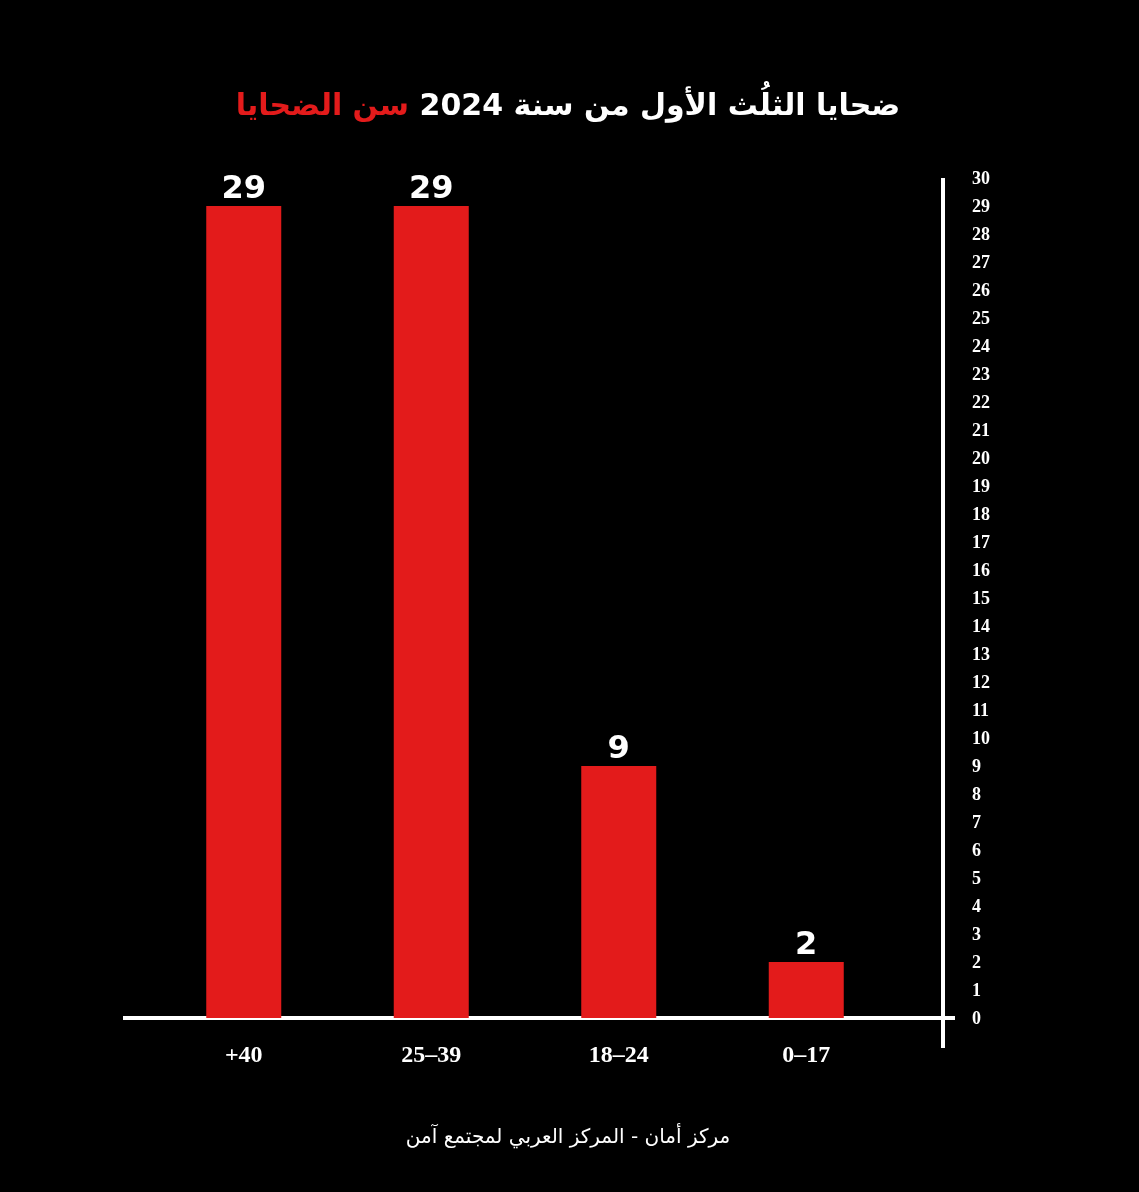 The image size is (1139, 1192). I want to click on text: مركز أمان - المركز العربي لمجتمع آمن, so click(568, 1136).